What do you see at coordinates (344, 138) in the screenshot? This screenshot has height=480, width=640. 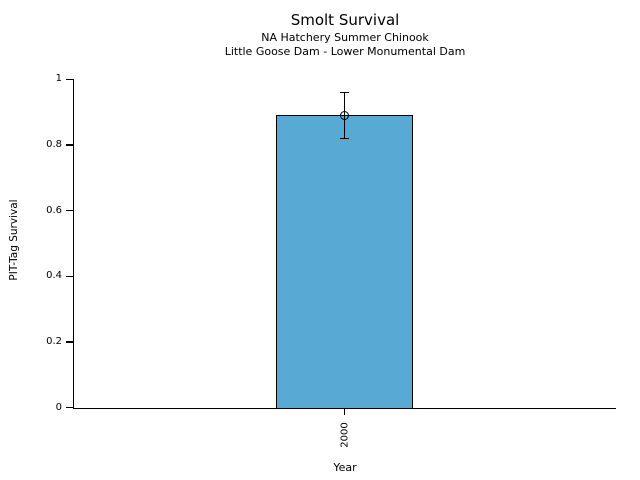 I see `error-bar-cap-bottom` at bounding box center [344, 138].